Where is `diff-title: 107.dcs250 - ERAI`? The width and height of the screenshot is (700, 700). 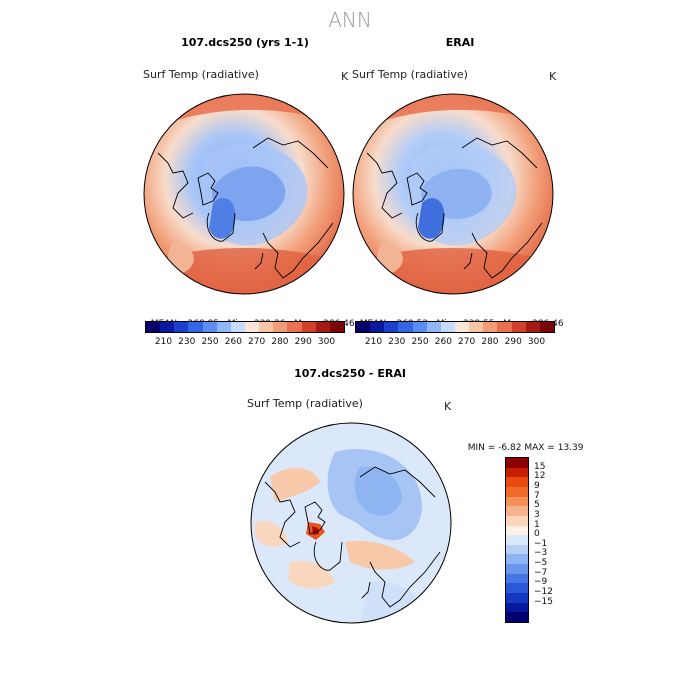 diff-title: 107.dcs250 - ERAI is located at coordinates (350, 373).